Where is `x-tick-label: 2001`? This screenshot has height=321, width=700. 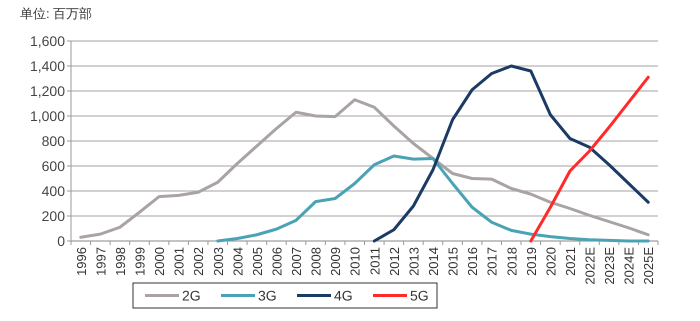
x-tick-label: 2001 is located at coordinates (179, 261).